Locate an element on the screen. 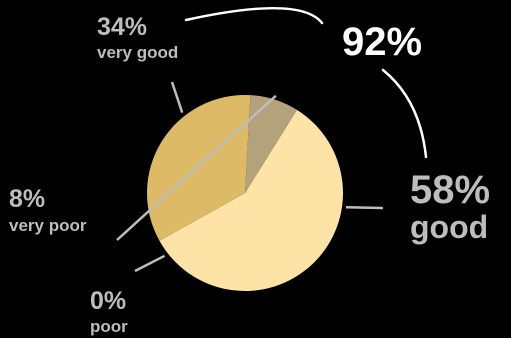 This screenshot has width=511, height=338. leader-line-very-poor is located at coordinates (196, 167).